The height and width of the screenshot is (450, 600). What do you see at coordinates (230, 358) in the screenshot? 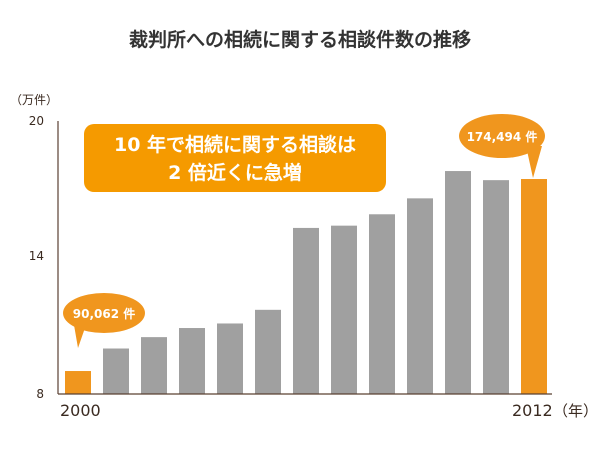
I see `bar-2004` at bounding box center [230, 358].